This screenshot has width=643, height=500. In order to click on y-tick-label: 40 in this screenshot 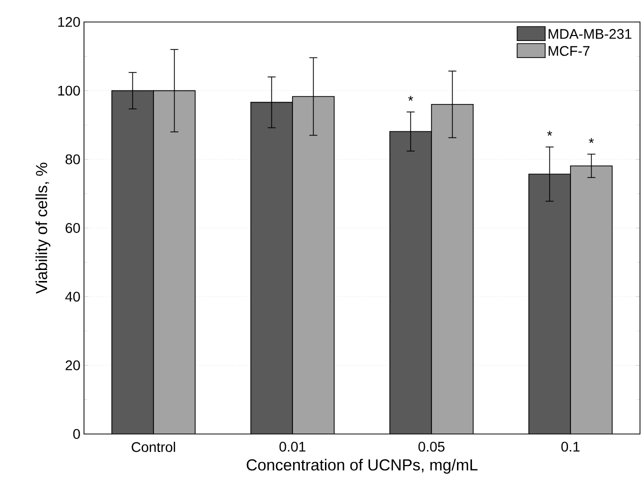, I will do `click(72, 297)`.